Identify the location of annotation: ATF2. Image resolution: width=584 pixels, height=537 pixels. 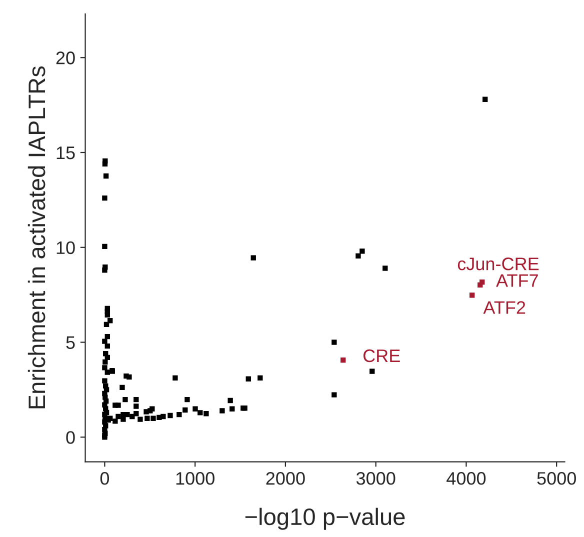
(504, 307).